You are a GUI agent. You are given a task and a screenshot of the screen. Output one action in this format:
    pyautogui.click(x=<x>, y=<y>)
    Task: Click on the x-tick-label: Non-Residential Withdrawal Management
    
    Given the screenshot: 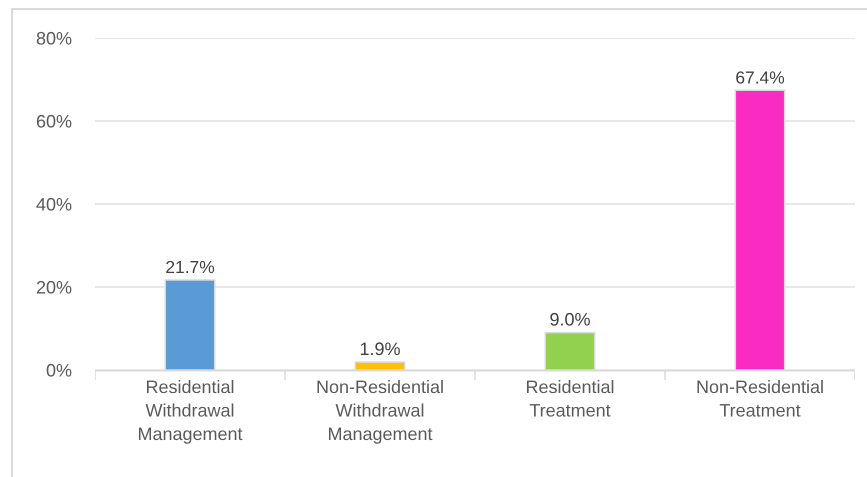 What is the action you would take?
    pyautogui.click(x=380, y=410)
    